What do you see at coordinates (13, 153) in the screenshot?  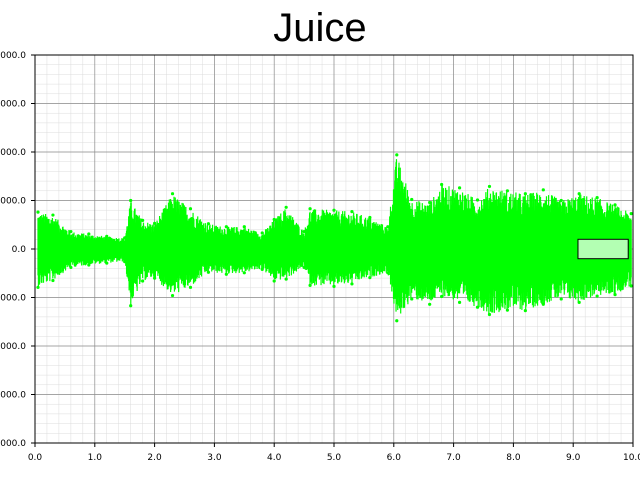 I see `y-tick-label: 20000.0` at bounding box center [13, 153].